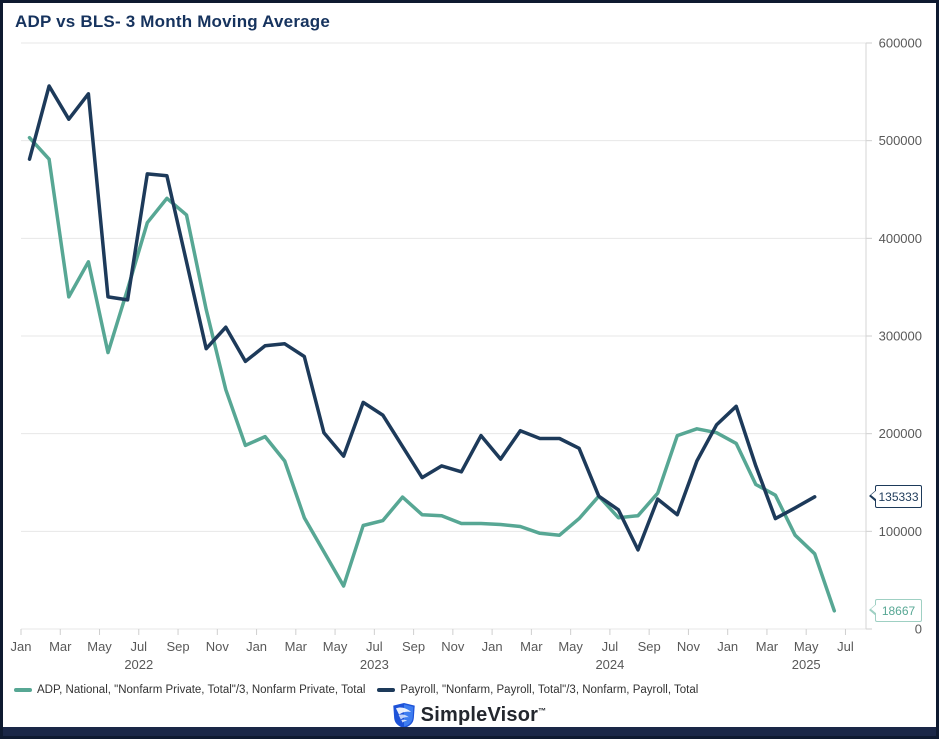  What do you see at coordinates (403, 715) in the screenshot?
I see `simplevisor-shield-icon` at bounding box center [403, 715].